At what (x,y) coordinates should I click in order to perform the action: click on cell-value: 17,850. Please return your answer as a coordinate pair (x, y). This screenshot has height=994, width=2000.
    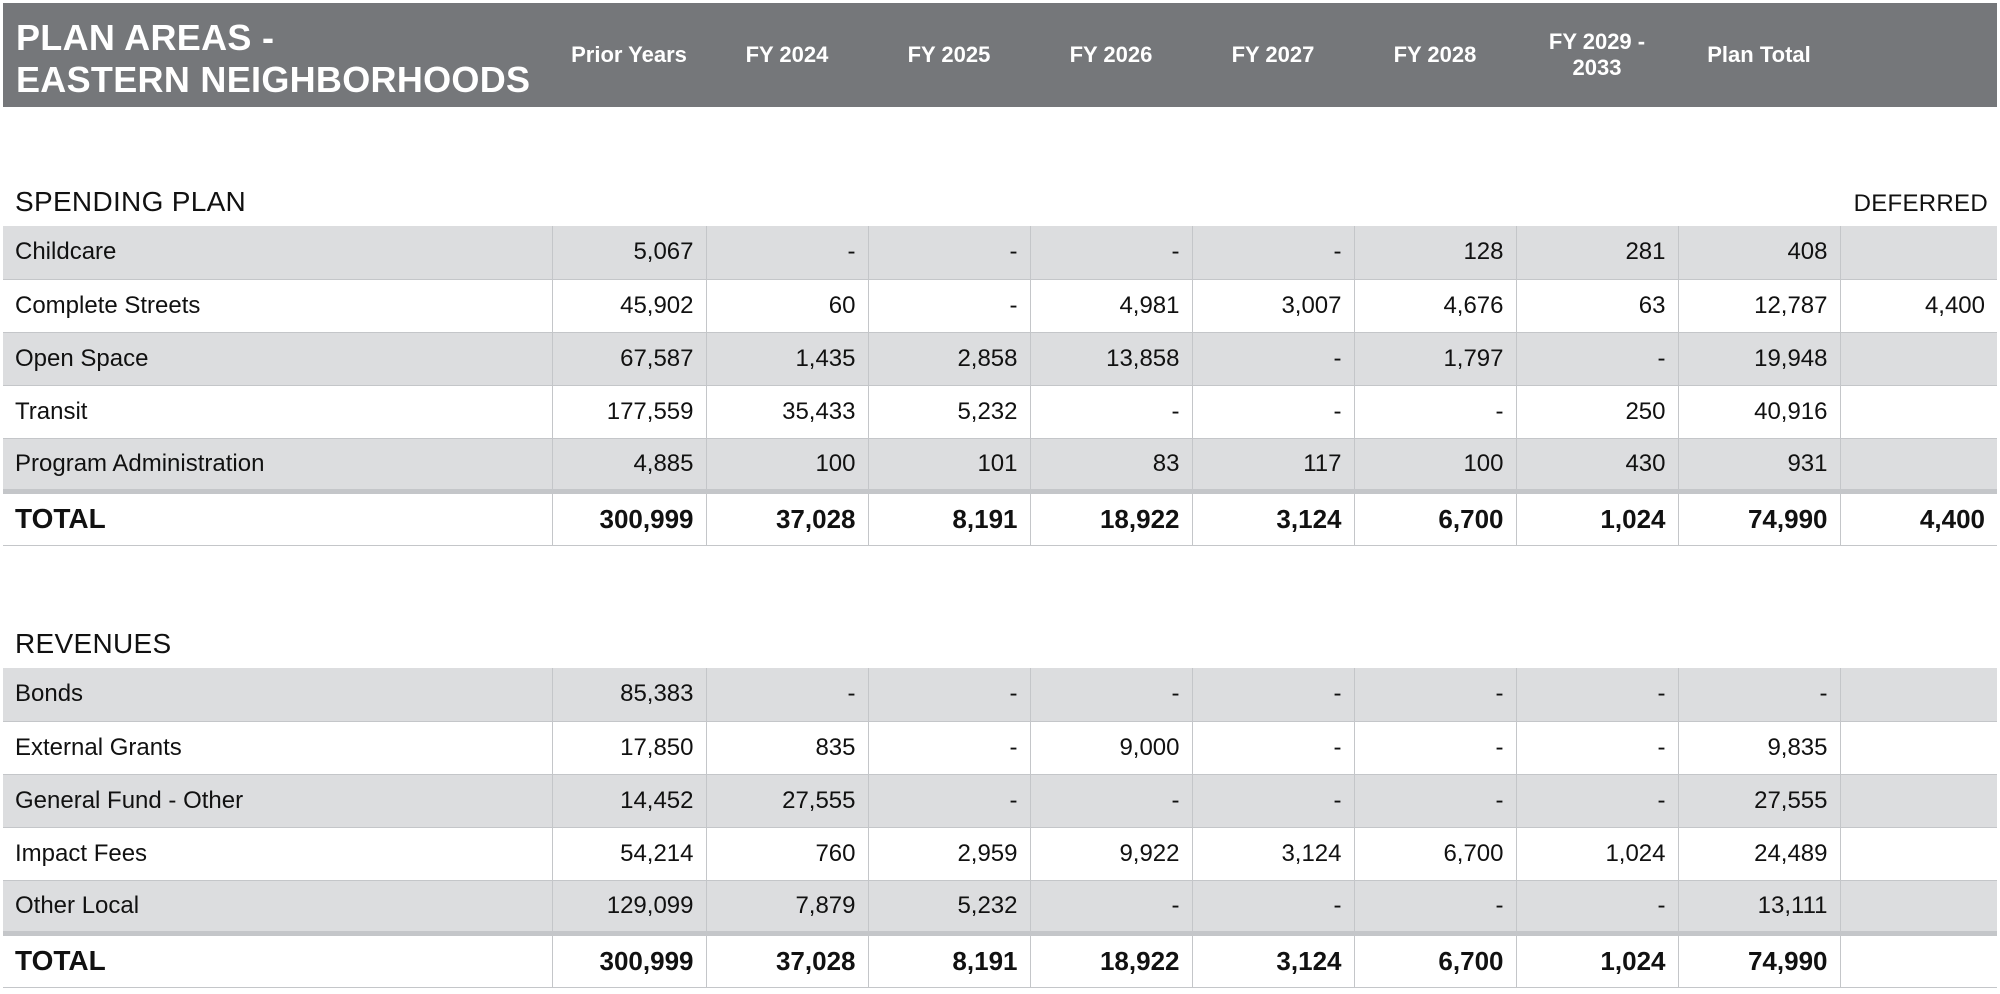
    Looking at the image, I should click on (628, 748).